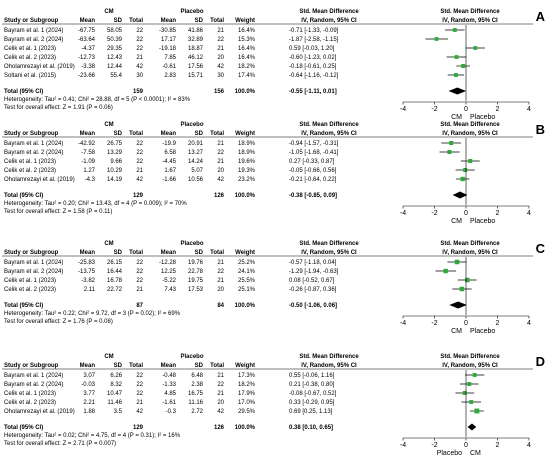  Describe the element at coordinates (247, 171) in the screenshot. I see `study-weight: 19.3%` at that location.